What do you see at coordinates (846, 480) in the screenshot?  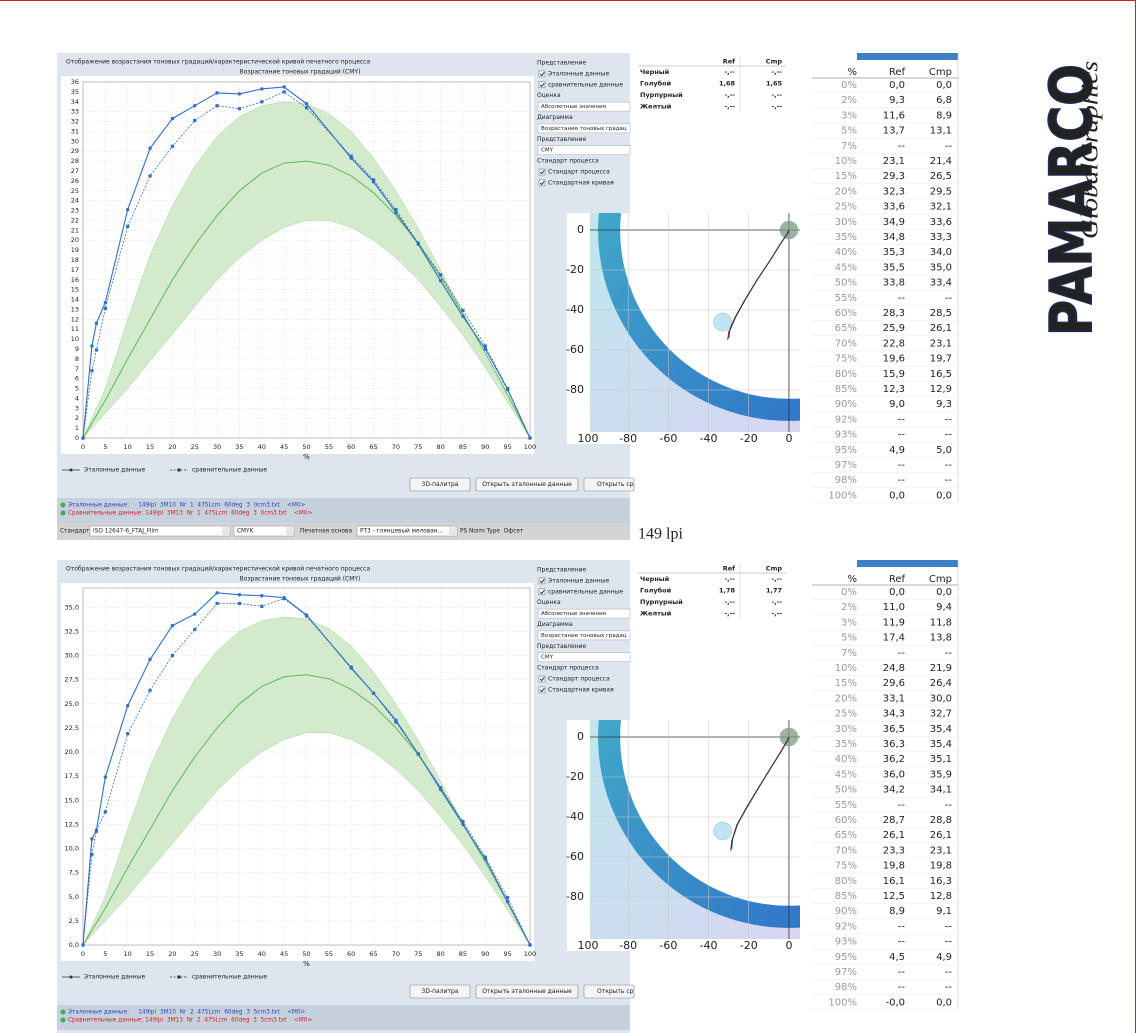 I see `tone-table-cell: 98%` at bounding box center [846, 480].